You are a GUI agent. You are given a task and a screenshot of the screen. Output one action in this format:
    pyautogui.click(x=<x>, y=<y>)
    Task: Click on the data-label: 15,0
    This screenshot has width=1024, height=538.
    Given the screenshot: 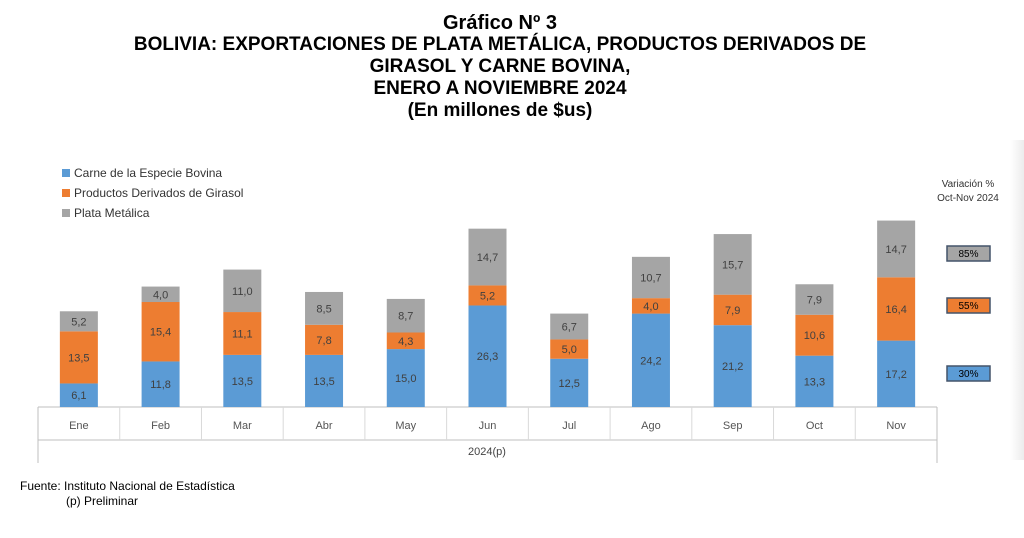 What is the action you would take?
    pyautogui.click(x=405, y=379)
    